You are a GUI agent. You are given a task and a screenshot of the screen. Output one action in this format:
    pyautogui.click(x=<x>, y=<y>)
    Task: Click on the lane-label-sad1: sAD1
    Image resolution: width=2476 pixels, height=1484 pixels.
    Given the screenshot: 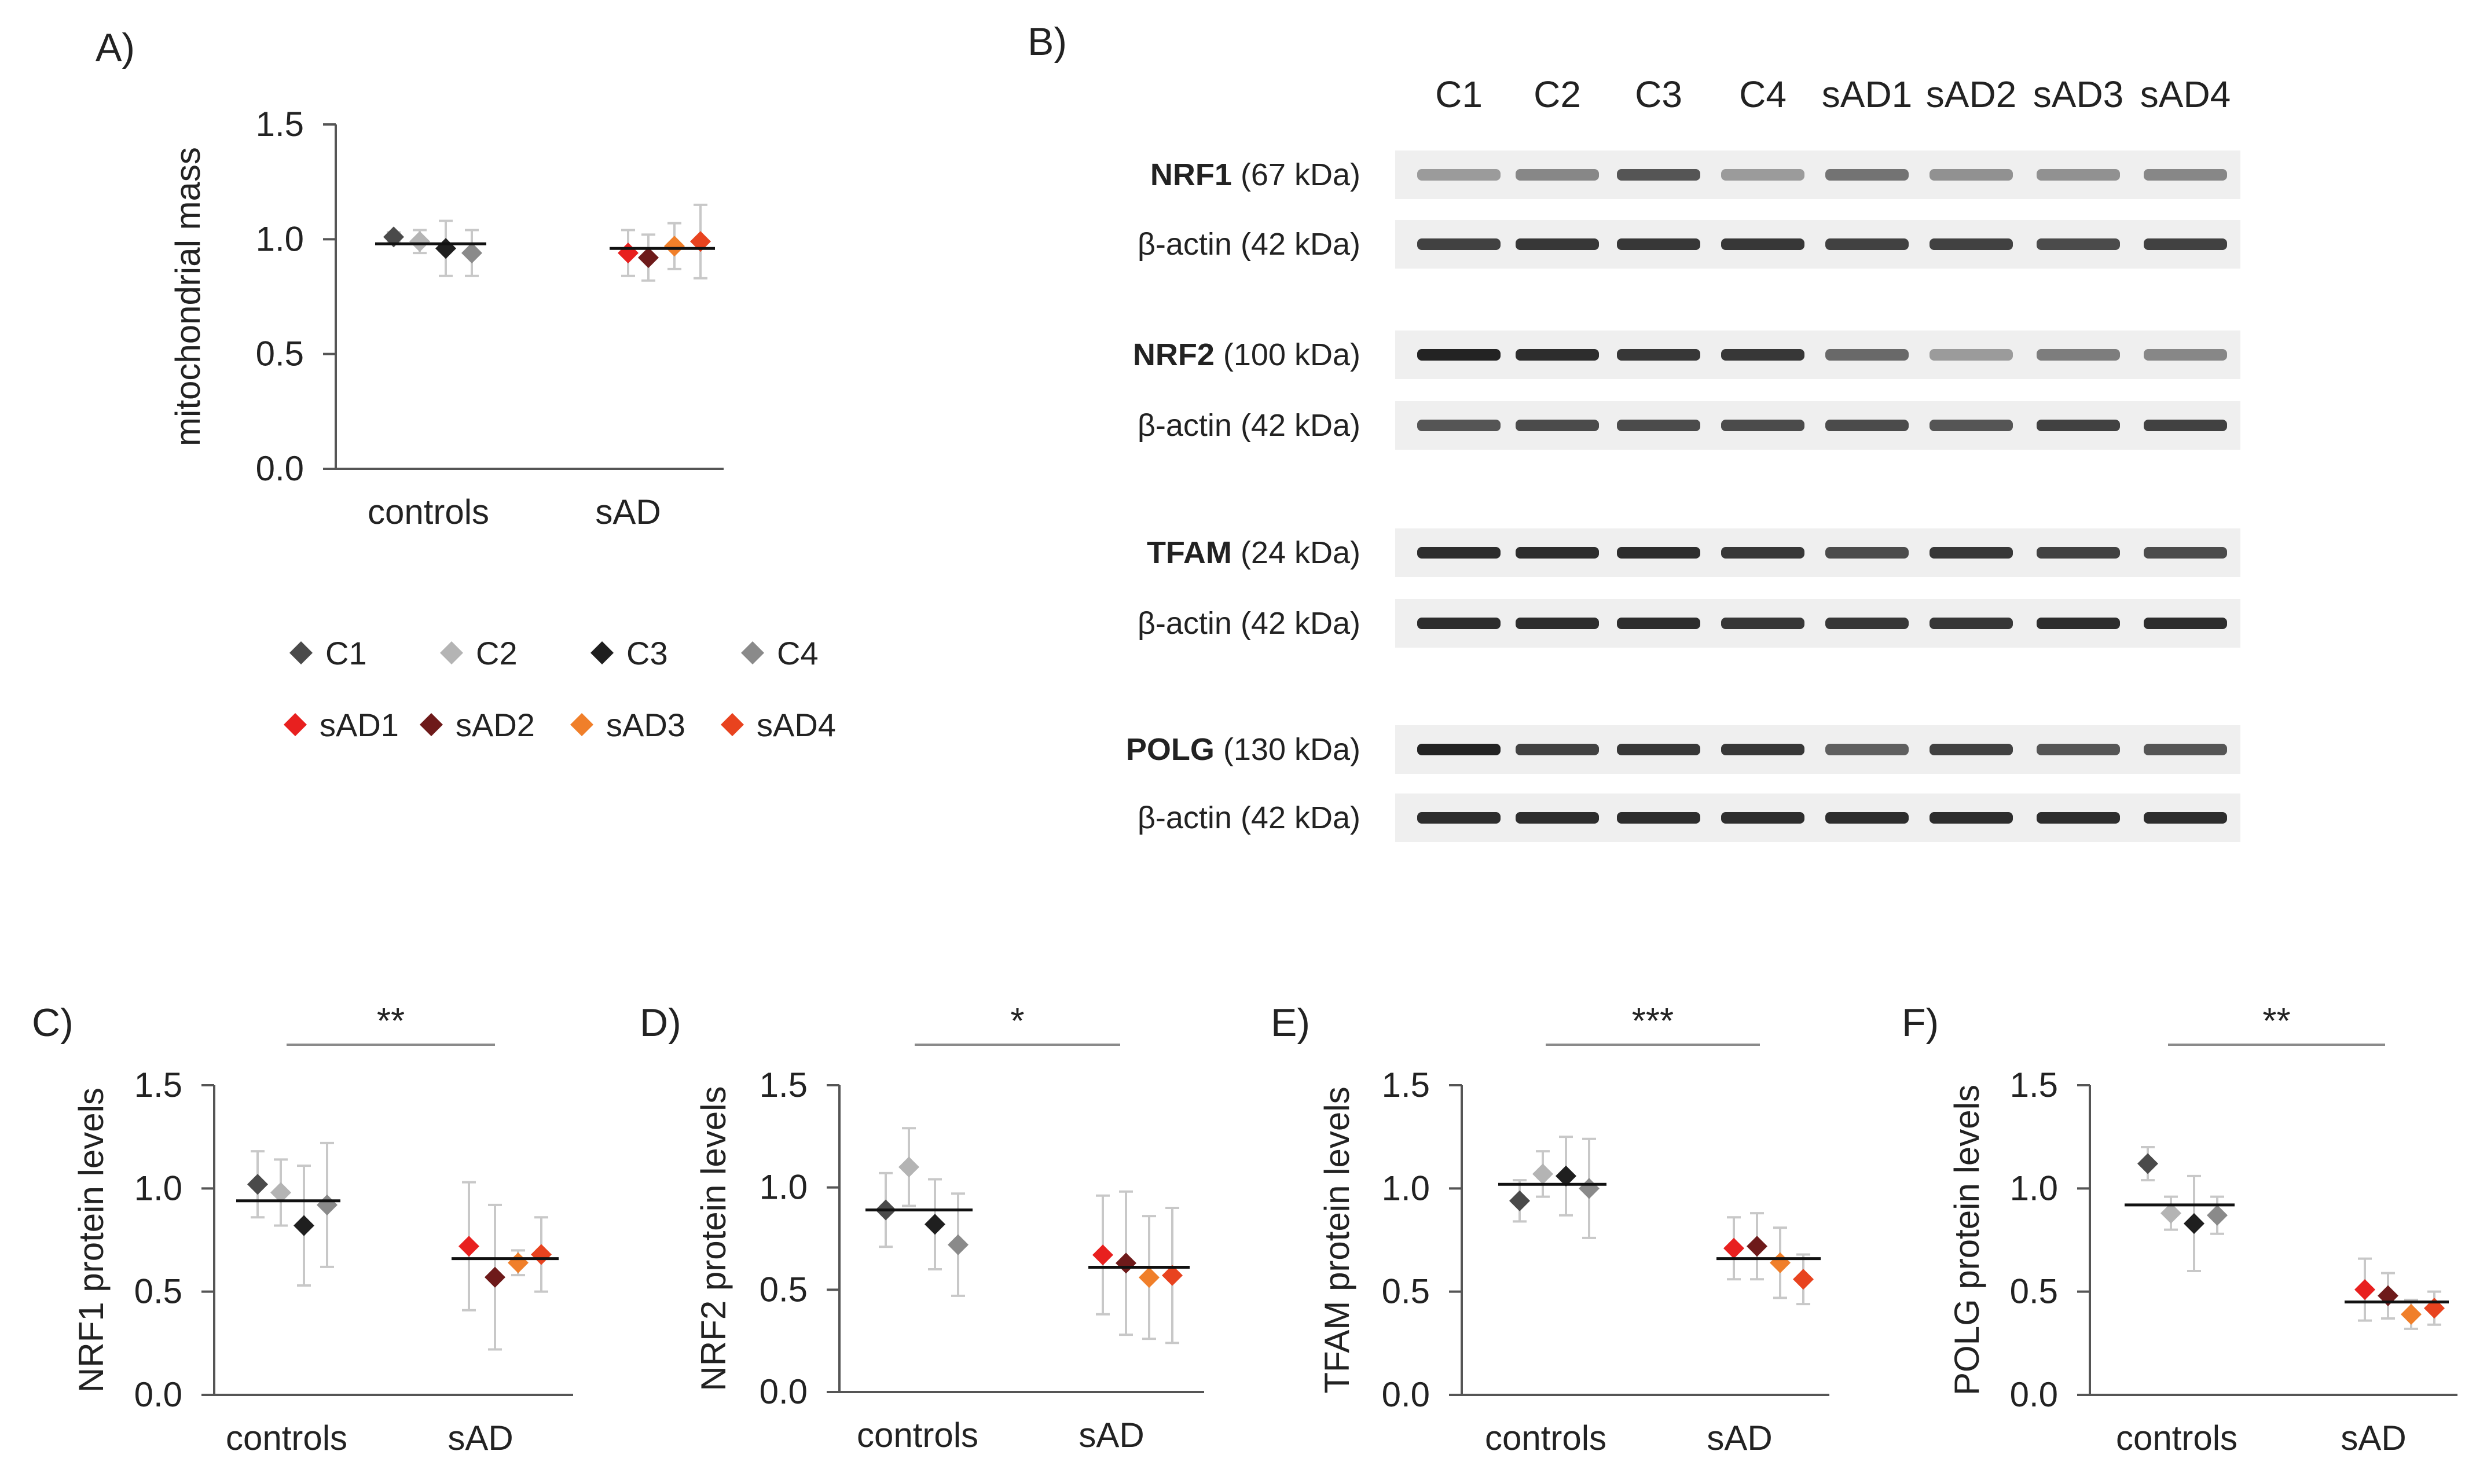 What is the action you would take?
    pyautogui.click(x=1867, y=95)
    